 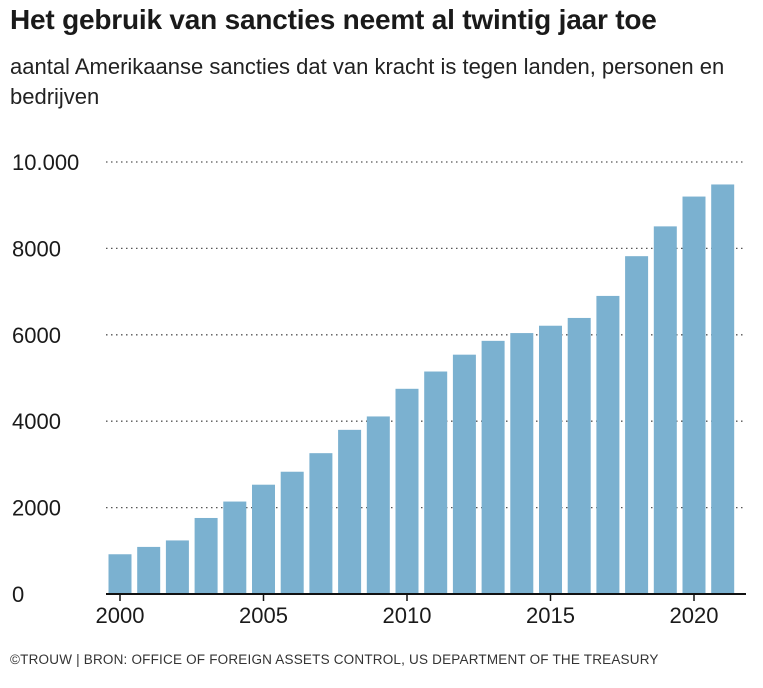 What do you see at coordinates (36, 421) in the screenshot?
I see `y-tick-label: 4000` at bounding box center [36, 421].